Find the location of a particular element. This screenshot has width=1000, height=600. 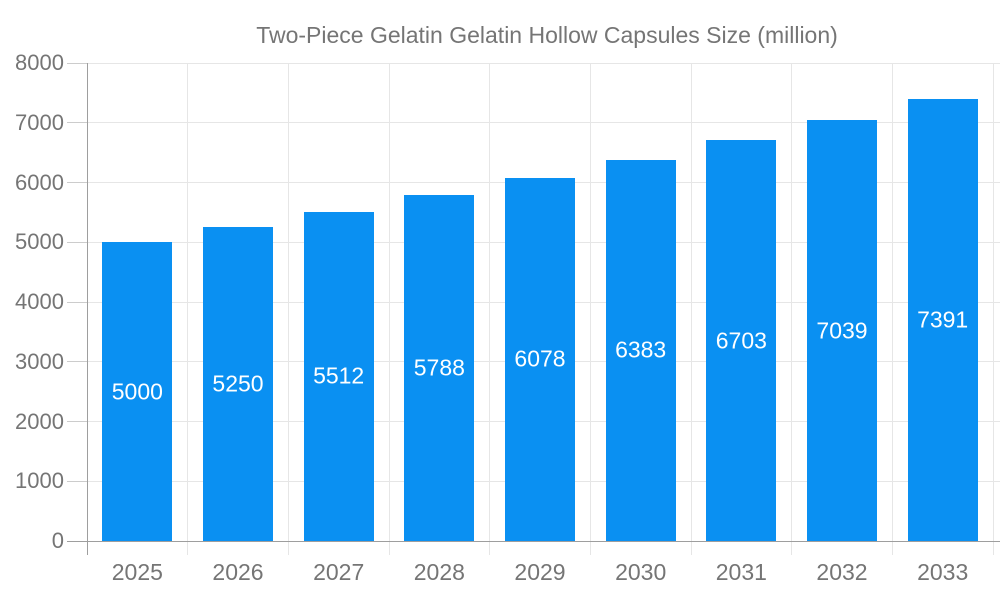

bar-value-label: 7391 is located at coordinates (943, 319).